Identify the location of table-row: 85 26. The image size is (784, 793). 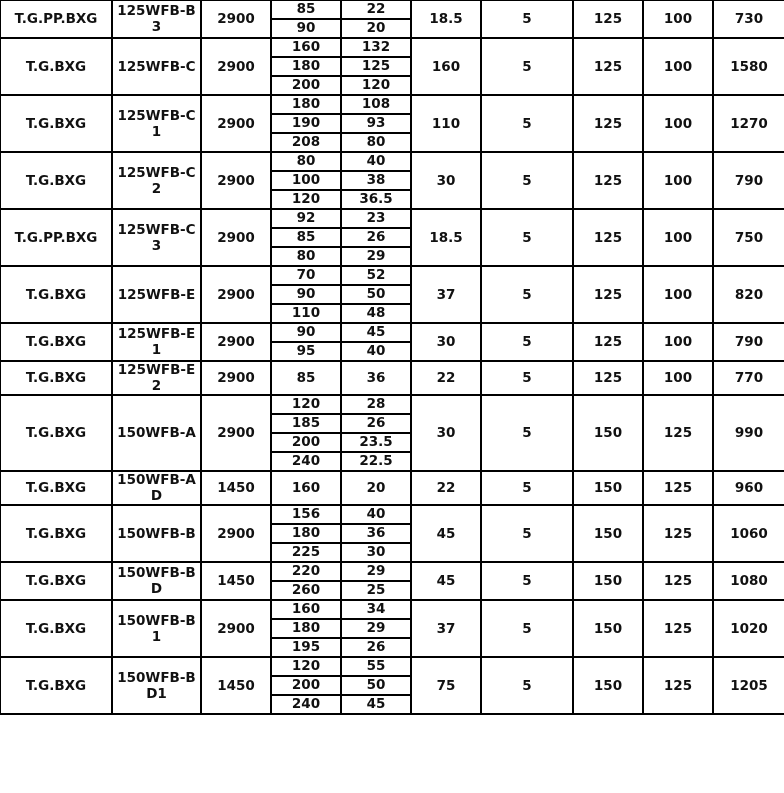
(392, 237).